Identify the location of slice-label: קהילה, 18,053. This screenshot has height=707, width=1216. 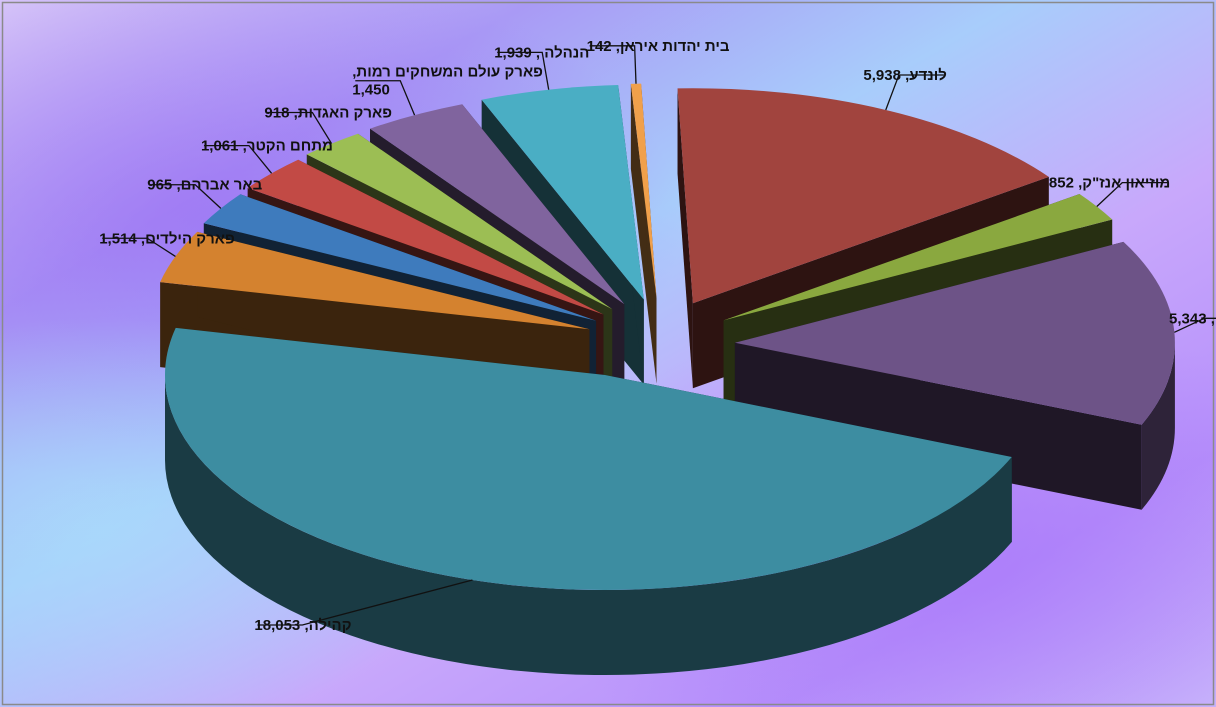
(302, 625).